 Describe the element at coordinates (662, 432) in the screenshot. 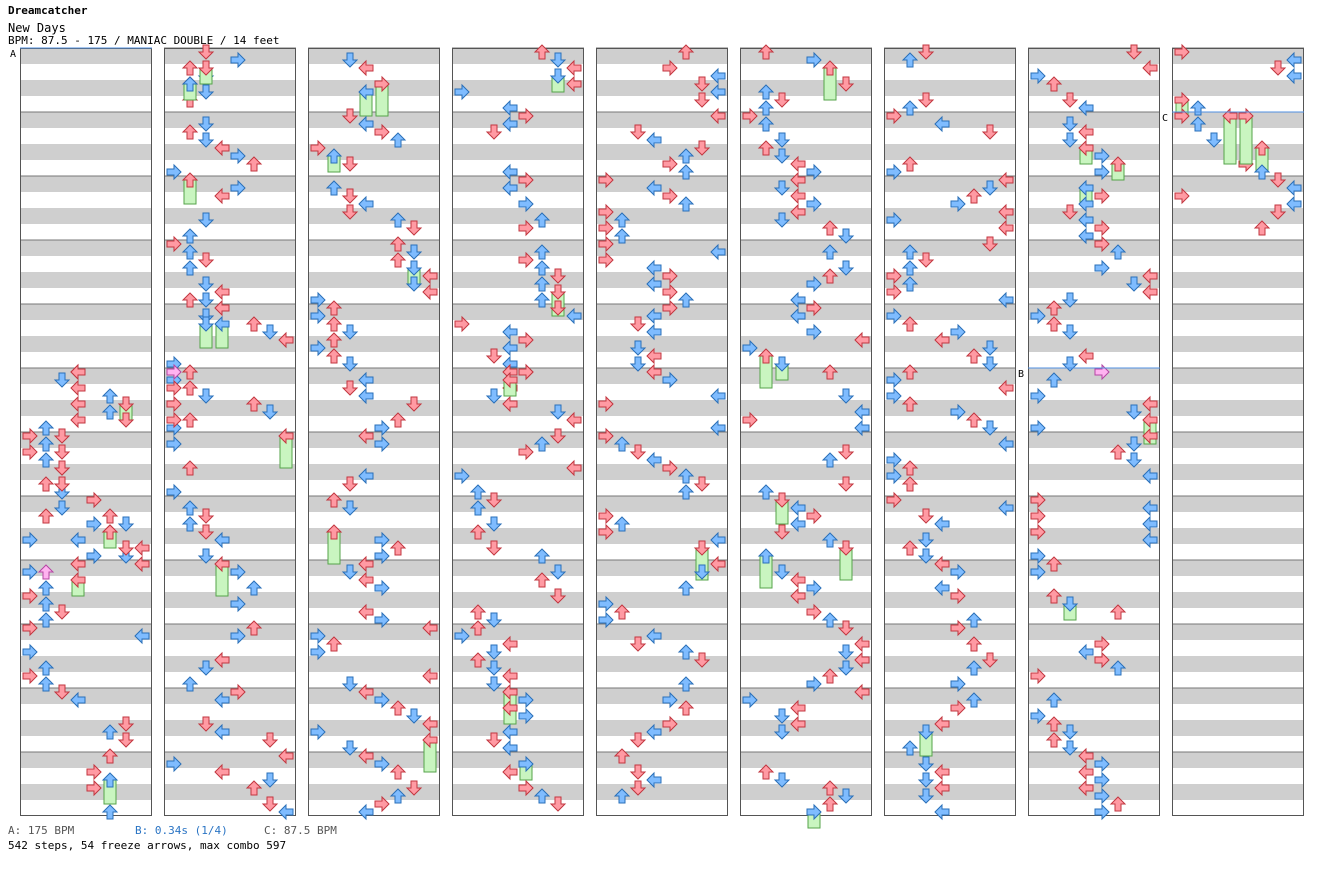

I see `column-frame` at that location.